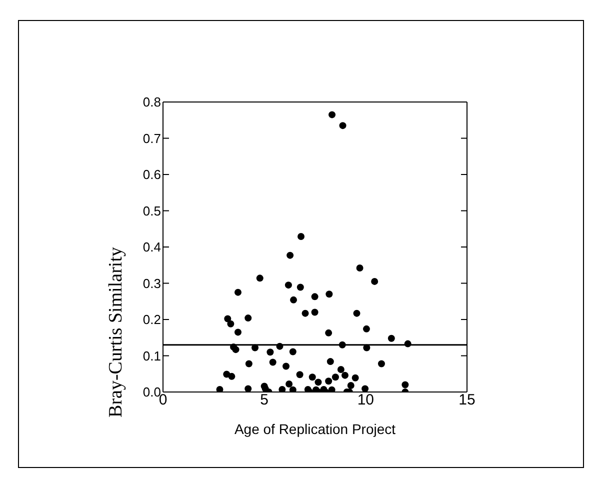 This screenshot has width=598, height=482. I want to click on y-tick-label: 0.7, so click(151, 138).